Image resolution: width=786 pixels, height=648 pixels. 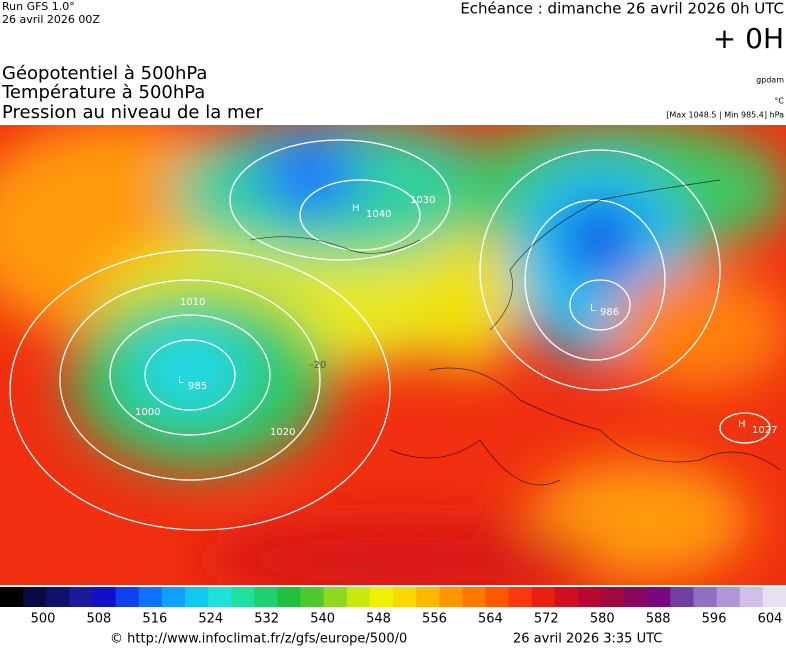 I want to click on field: Géopotentiel à 500hPa, so click(x=104, y=73).